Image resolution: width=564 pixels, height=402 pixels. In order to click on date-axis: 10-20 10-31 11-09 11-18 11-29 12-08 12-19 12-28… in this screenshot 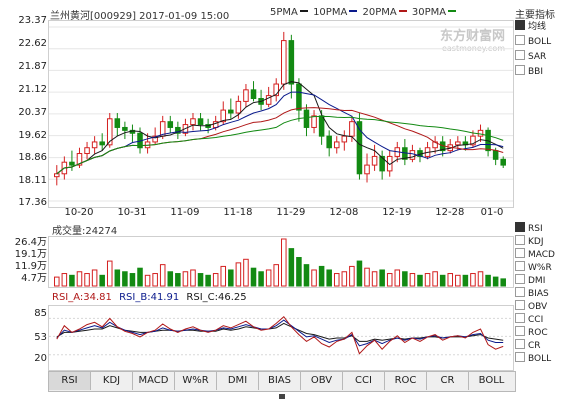, I will do `click(280, 214)`.